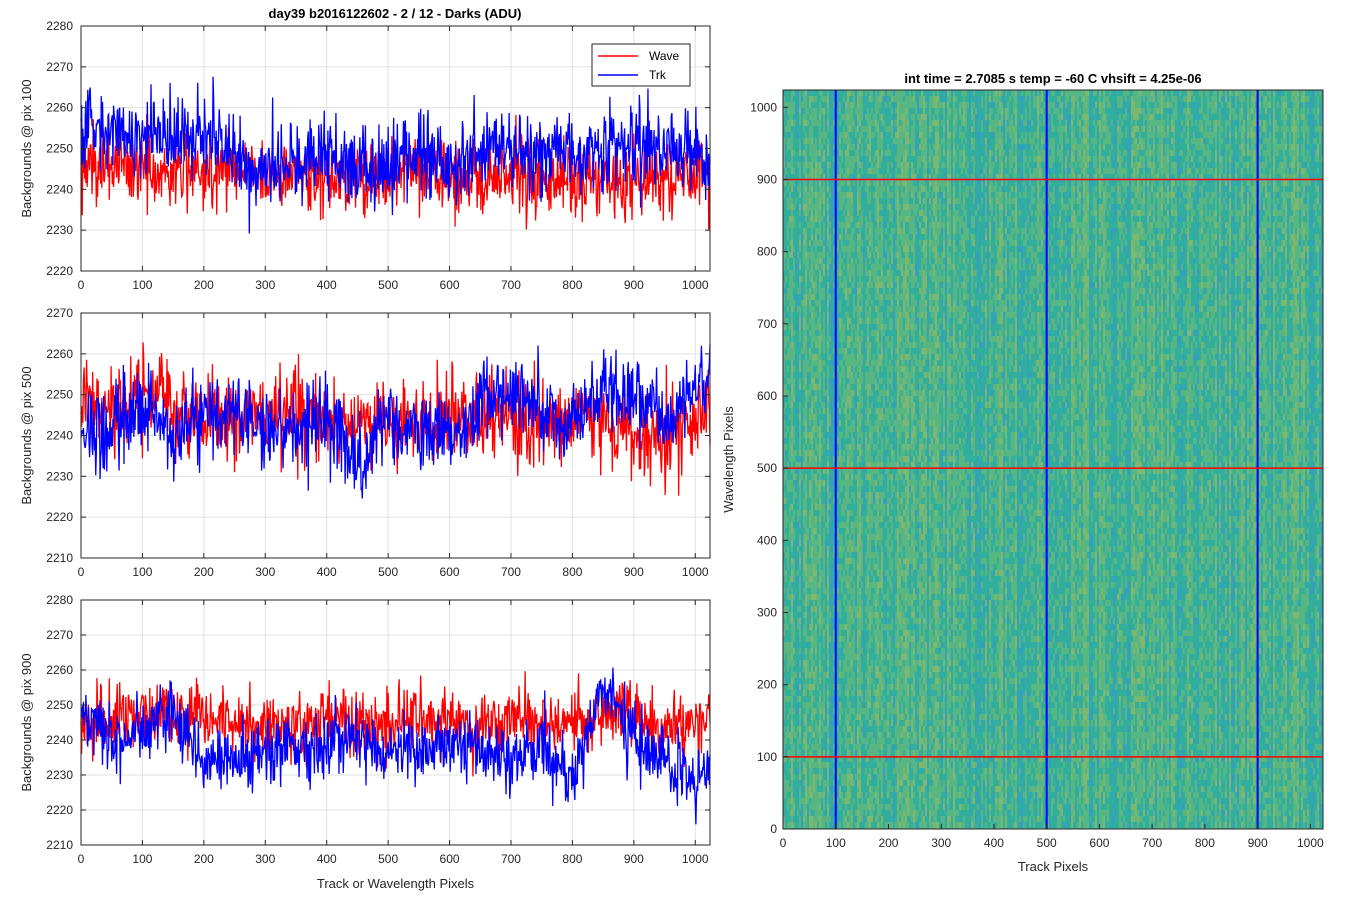 This screenshot has width=1350, height=900. What do you see at coordinates (767, 396) in the screenshot?
I see `y-tick-label: 600` at bounding box center [767, 396].